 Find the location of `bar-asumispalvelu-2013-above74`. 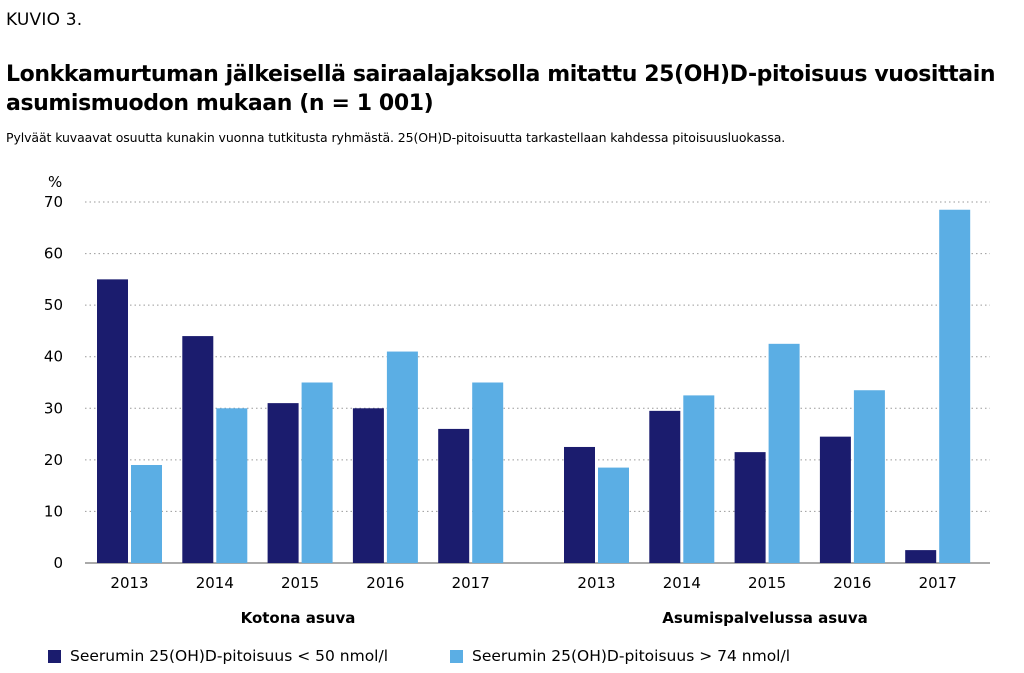

bar-asumispalvelu-2013-above74 is located at coordinates (613, 515).